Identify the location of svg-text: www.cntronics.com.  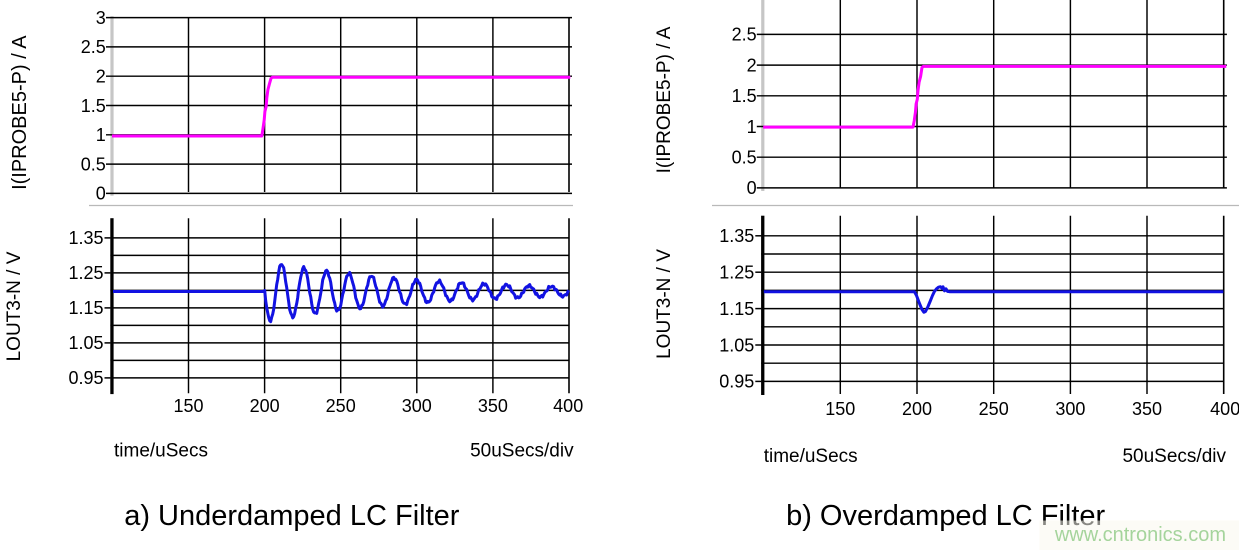
(1140, 535).